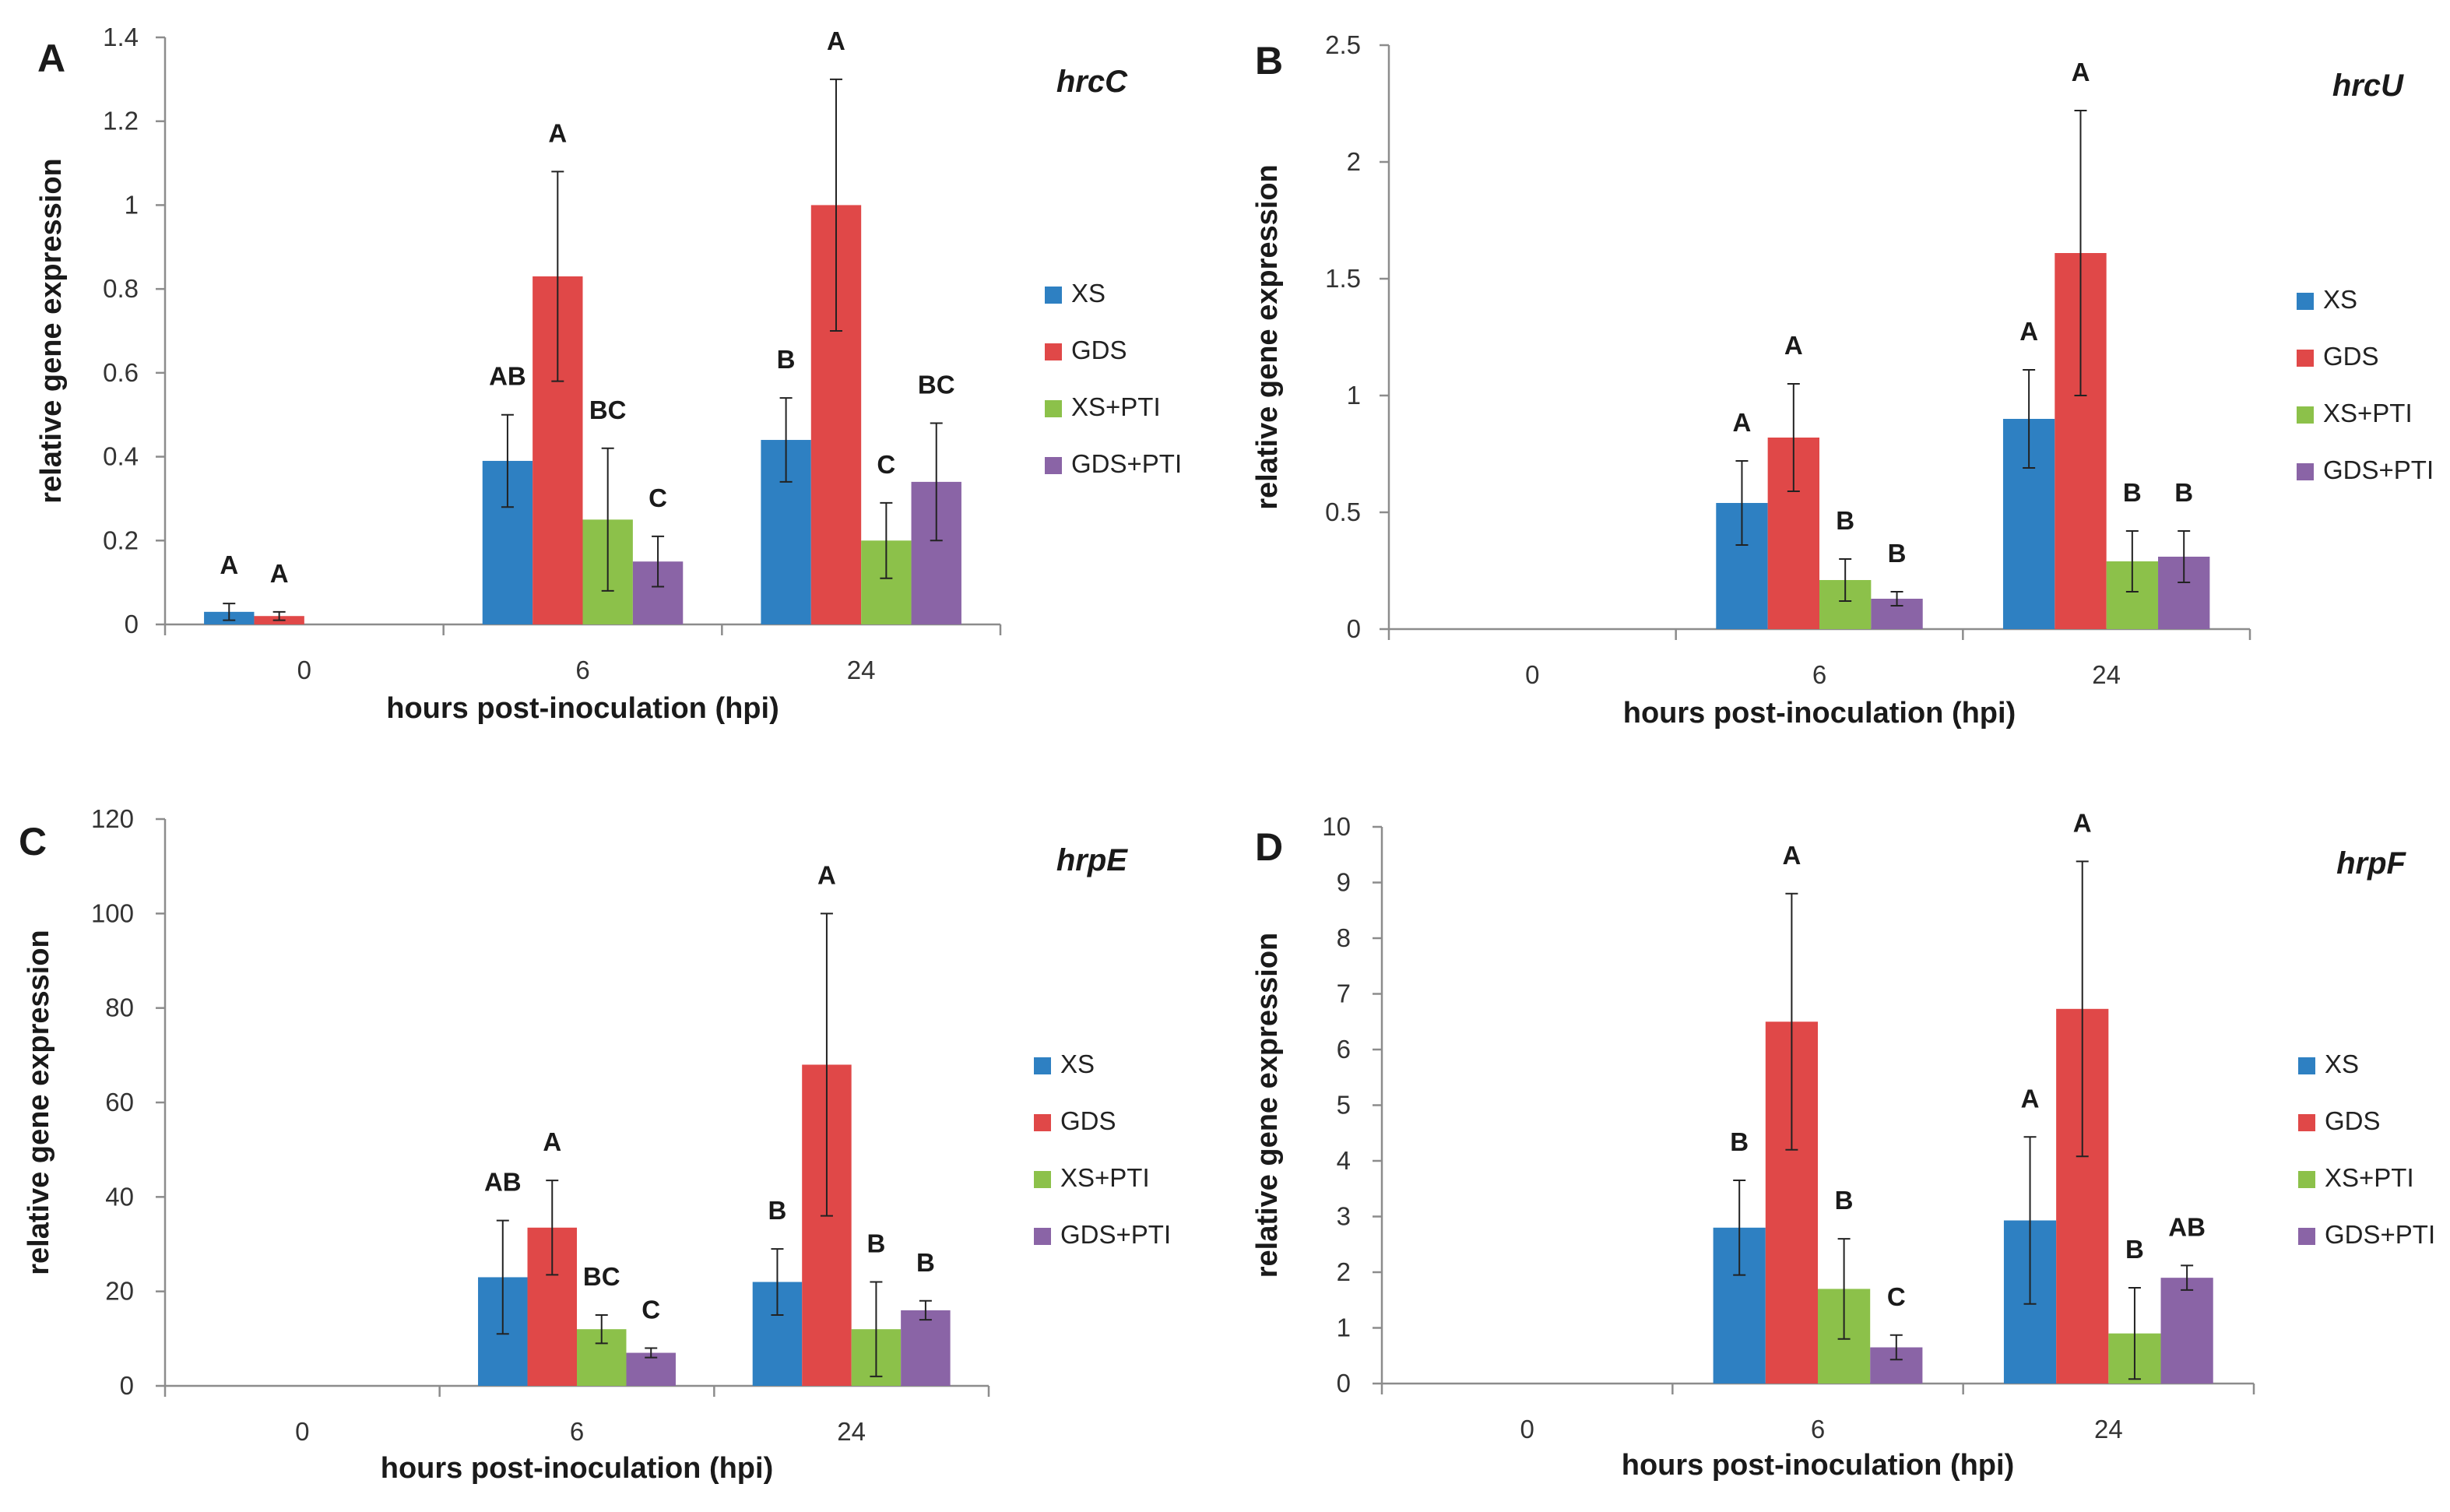 Image resolution: width=2450 pixels, height=1512 pixels. Describe the element at coordinates (2368, 86) in the screenshot. I see `gene-label: hrcU` at that location.